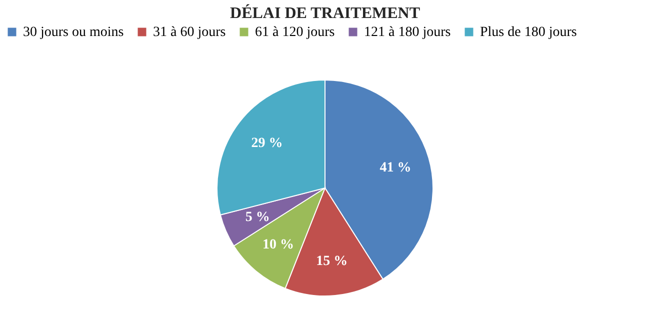  Describe the element at coordinates (332, 262) in the screenshot. I see `data-label: 15 %` at that location.